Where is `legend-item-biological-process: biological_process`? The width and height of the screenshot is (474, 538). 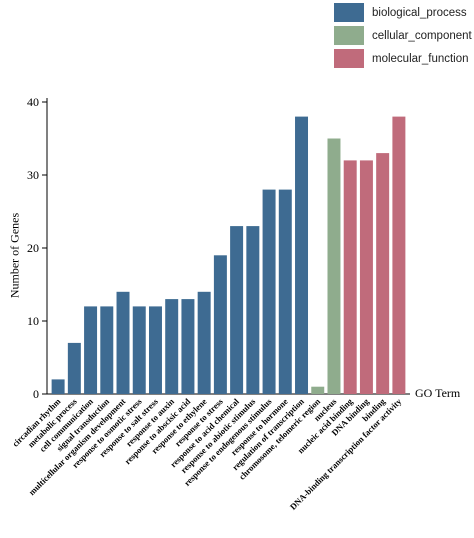 legend-item-biological-process: biological_process is located at coordinates (403, 12).